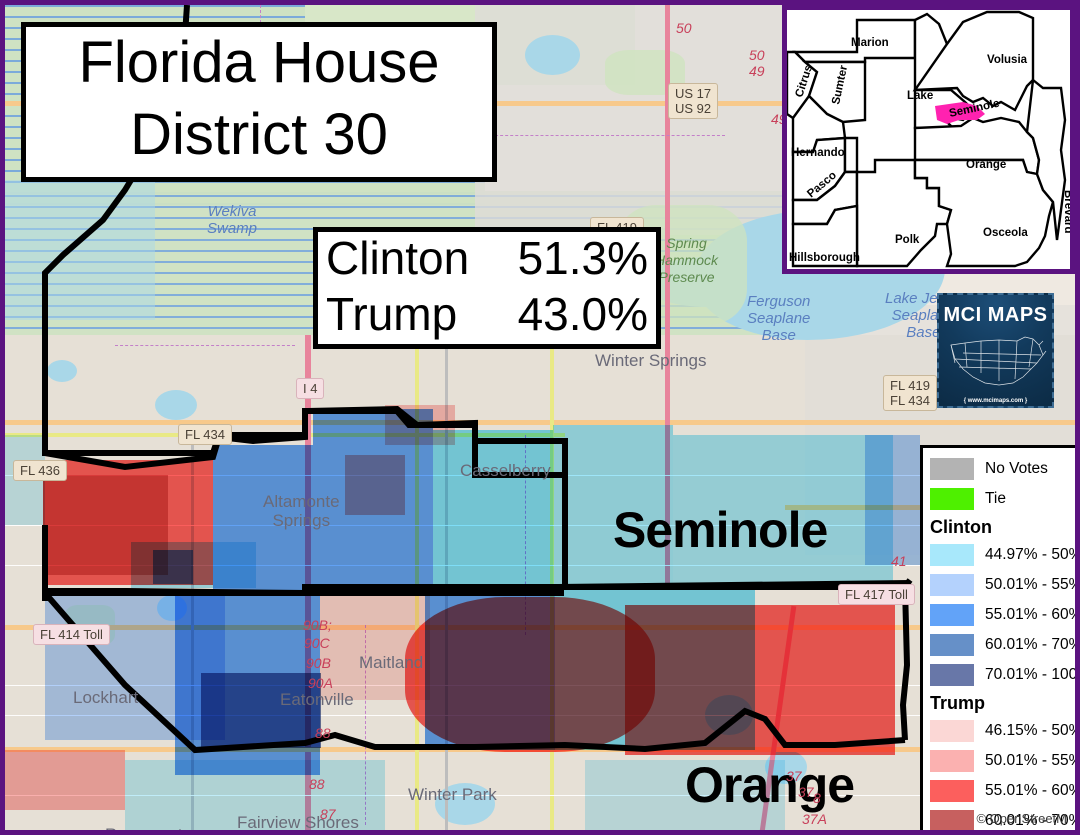  I want to click on results-table: Clinton 51.3% Trump 43.0%, so click(487, 286).